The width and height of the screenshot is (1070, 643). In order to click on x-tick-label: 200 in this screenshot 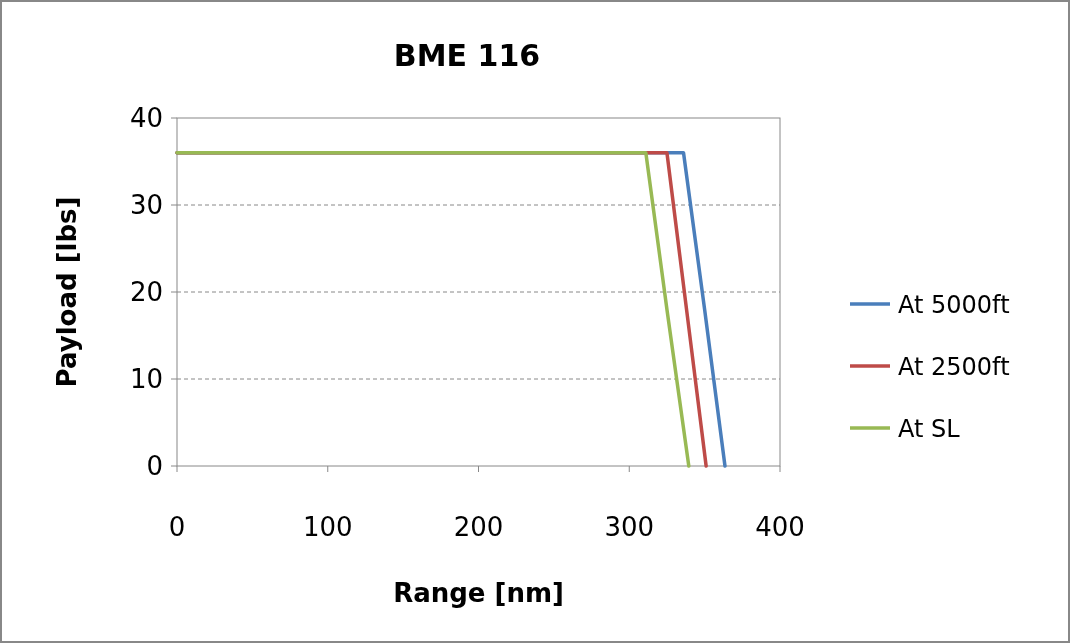, I will do `click(478, 527)`.